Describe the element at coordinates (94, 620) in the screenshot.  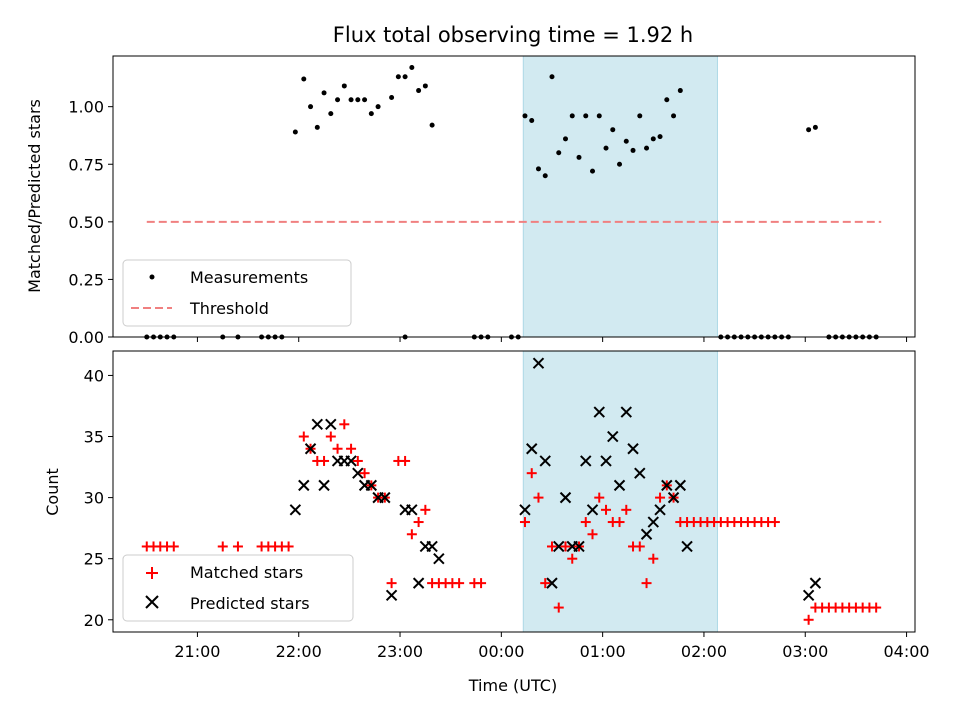
I see `y-tick-label: 20` at that location.